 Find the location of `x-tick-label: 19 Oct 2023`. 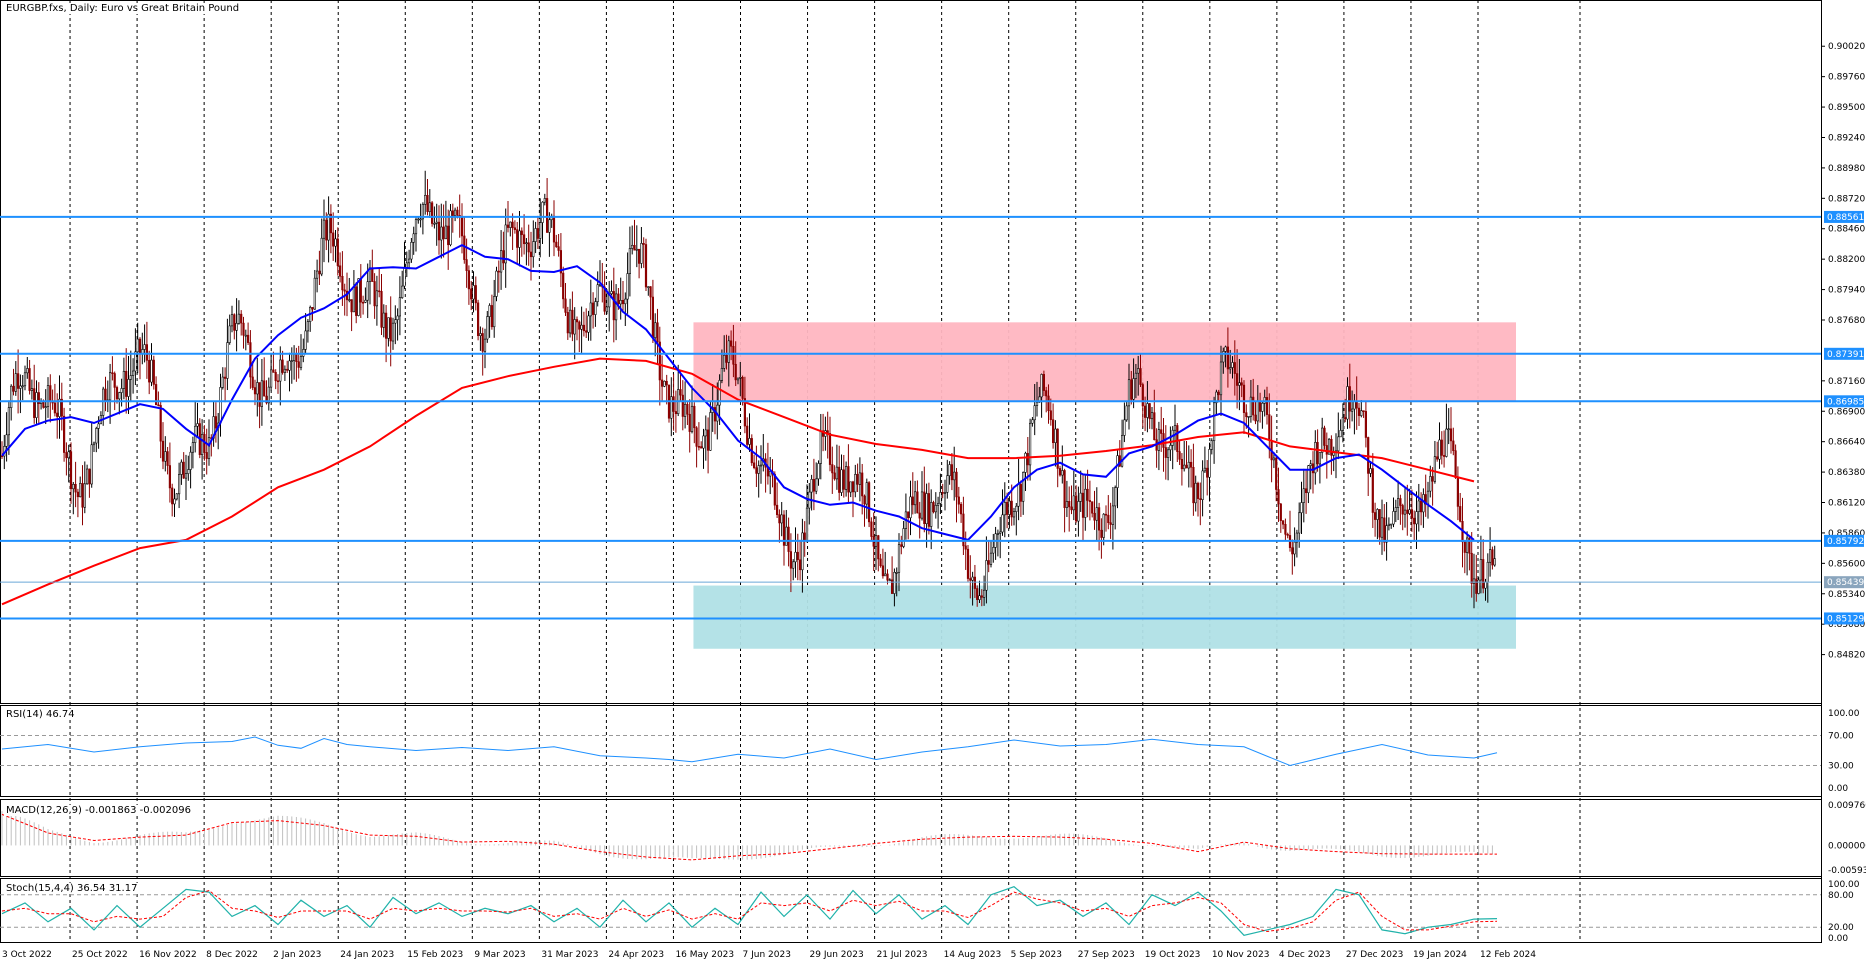

x-tick-label: 19 Oct 2023 is located at coordinates (1173, 955).